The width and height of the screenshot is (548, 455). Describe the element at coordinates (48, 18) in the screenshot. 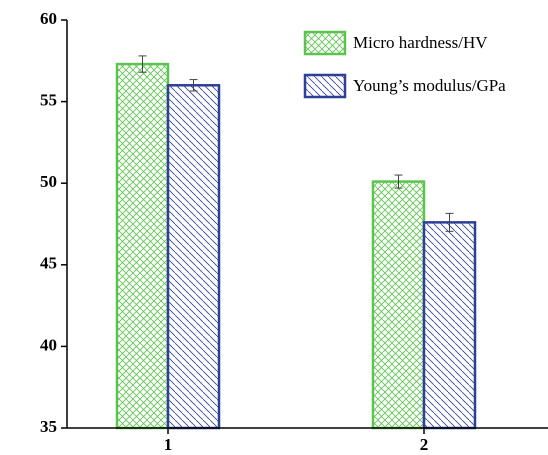

I see `y-tick-label: 60` at that location.